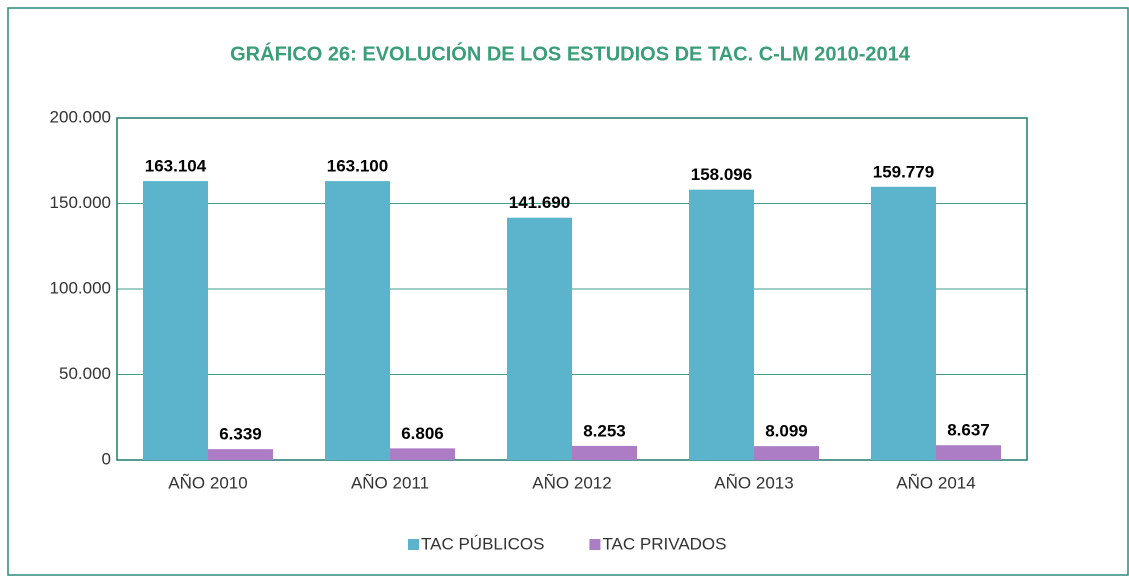 The height and width of the screenshot is (576, 1129). What do you see at coordinates (482, 543) in the screenshot?
I see `legend-label: TAC PÚBLICOS` at bounding box center [482, 543].